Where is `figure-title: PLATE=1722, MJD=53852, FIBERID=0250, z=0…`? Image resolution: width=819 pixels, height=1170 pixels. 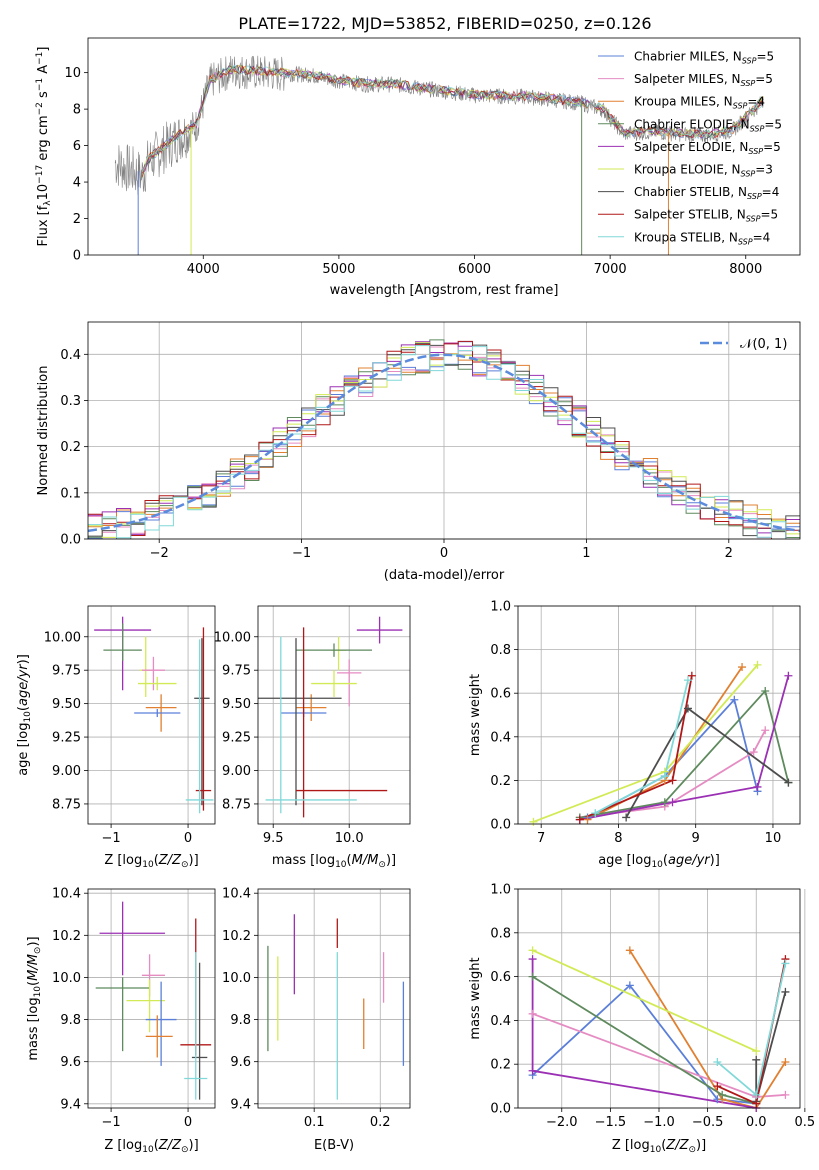
figure-title: PLATE=1722, MJD=53852, FIBERID=0250, z=0… is located at coordinates (444, 23).